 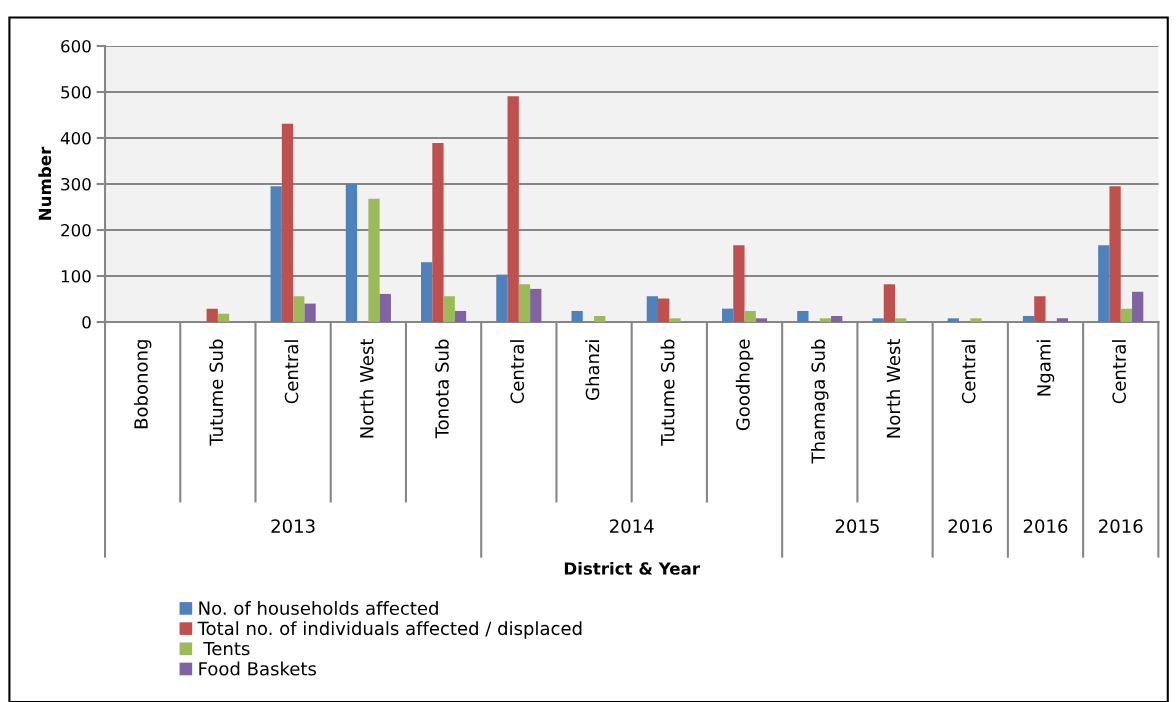 What do you see at coordinates (76, 46) in the screenshot?
I see `y-tick-label: 600` at bounding box center [76, 46].